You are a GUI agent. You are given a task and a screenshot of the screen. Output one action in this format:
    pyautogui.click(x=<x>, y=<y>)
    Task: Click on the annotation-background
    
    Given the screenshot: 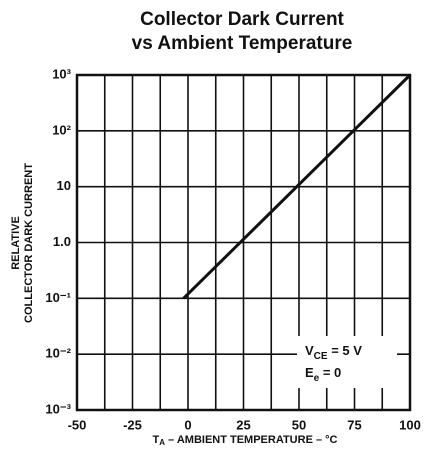 What is the action you would take?
    pyautogui.click(x=347, y=362)
    